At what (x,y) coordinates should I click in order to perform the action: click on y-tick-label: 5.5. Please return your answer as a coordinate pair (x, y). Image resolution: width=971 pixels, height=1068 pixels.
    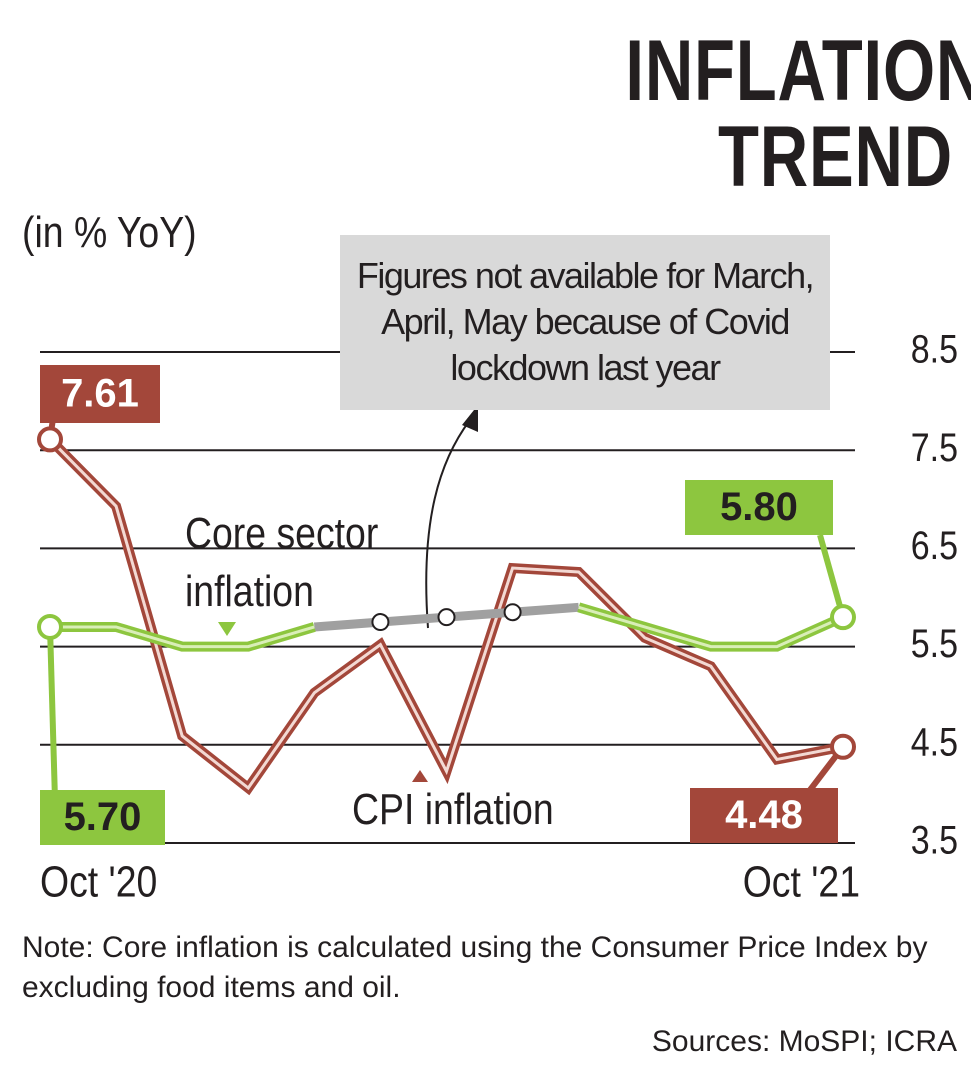
    Looking at the image, I should click on (934, 643).